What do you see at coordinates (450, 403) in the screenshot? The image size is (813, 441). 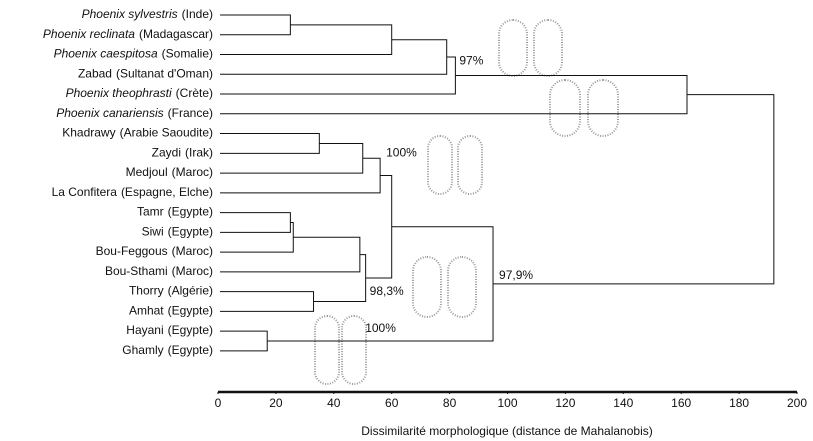 I see `x-tick-label: 80` at bounding box center [450, 403].